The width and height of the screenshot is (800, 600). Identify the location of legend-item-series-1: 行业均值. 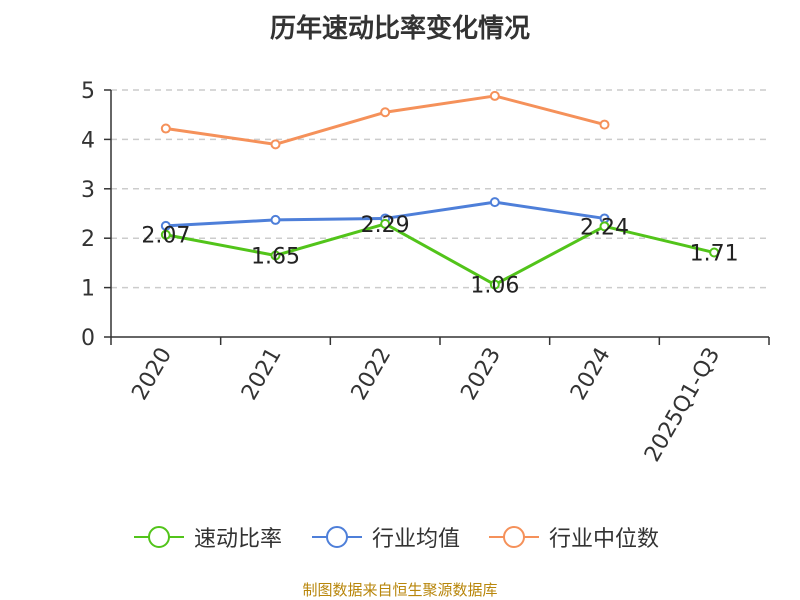
(385, 537).